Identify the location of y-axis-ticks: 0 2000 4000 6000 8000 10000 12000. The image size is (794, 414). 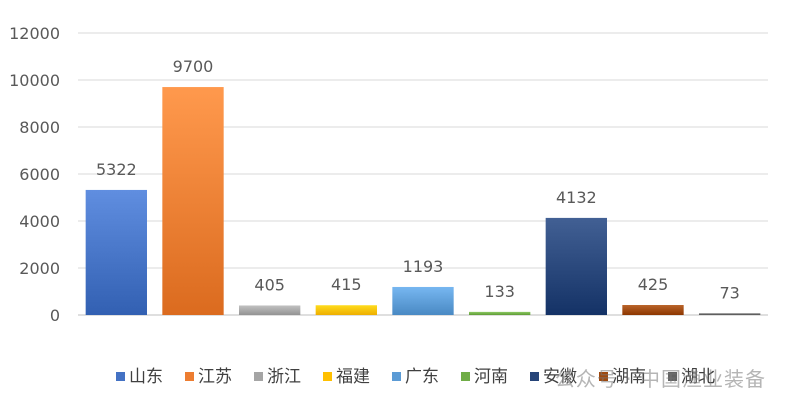
(34, 174).